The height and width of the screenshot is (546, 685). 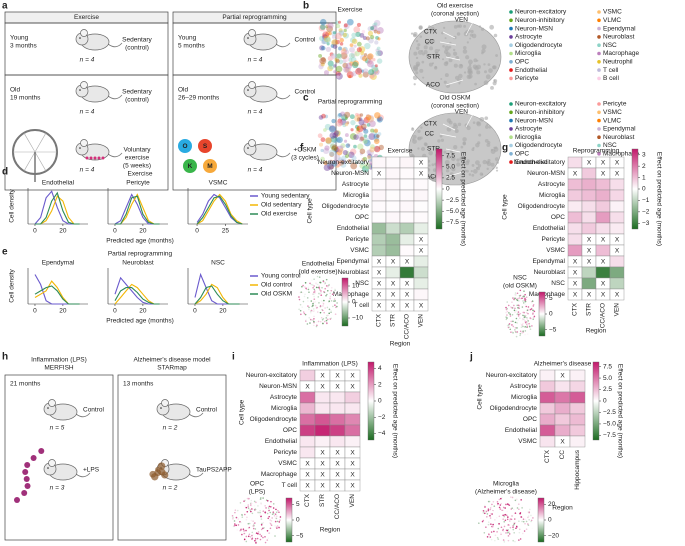 What do you see at coordinates (195, 311) in the screenshot?
I see `x-tick-label: 0` at bounding box center [195, 311].